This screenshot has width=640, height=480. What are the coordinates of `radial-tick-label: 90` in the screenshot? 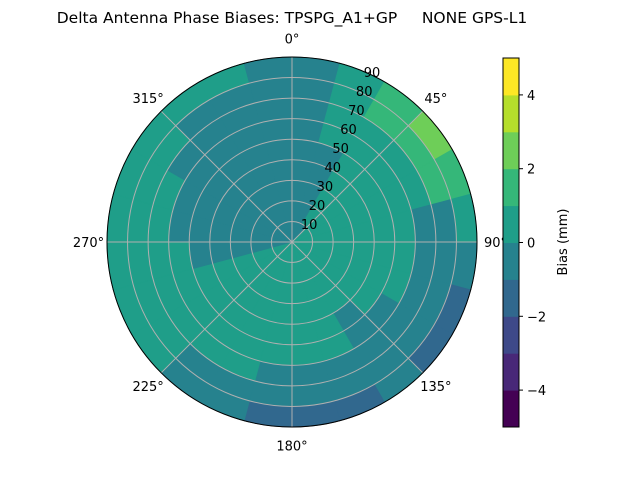 It's located at (372, 73).